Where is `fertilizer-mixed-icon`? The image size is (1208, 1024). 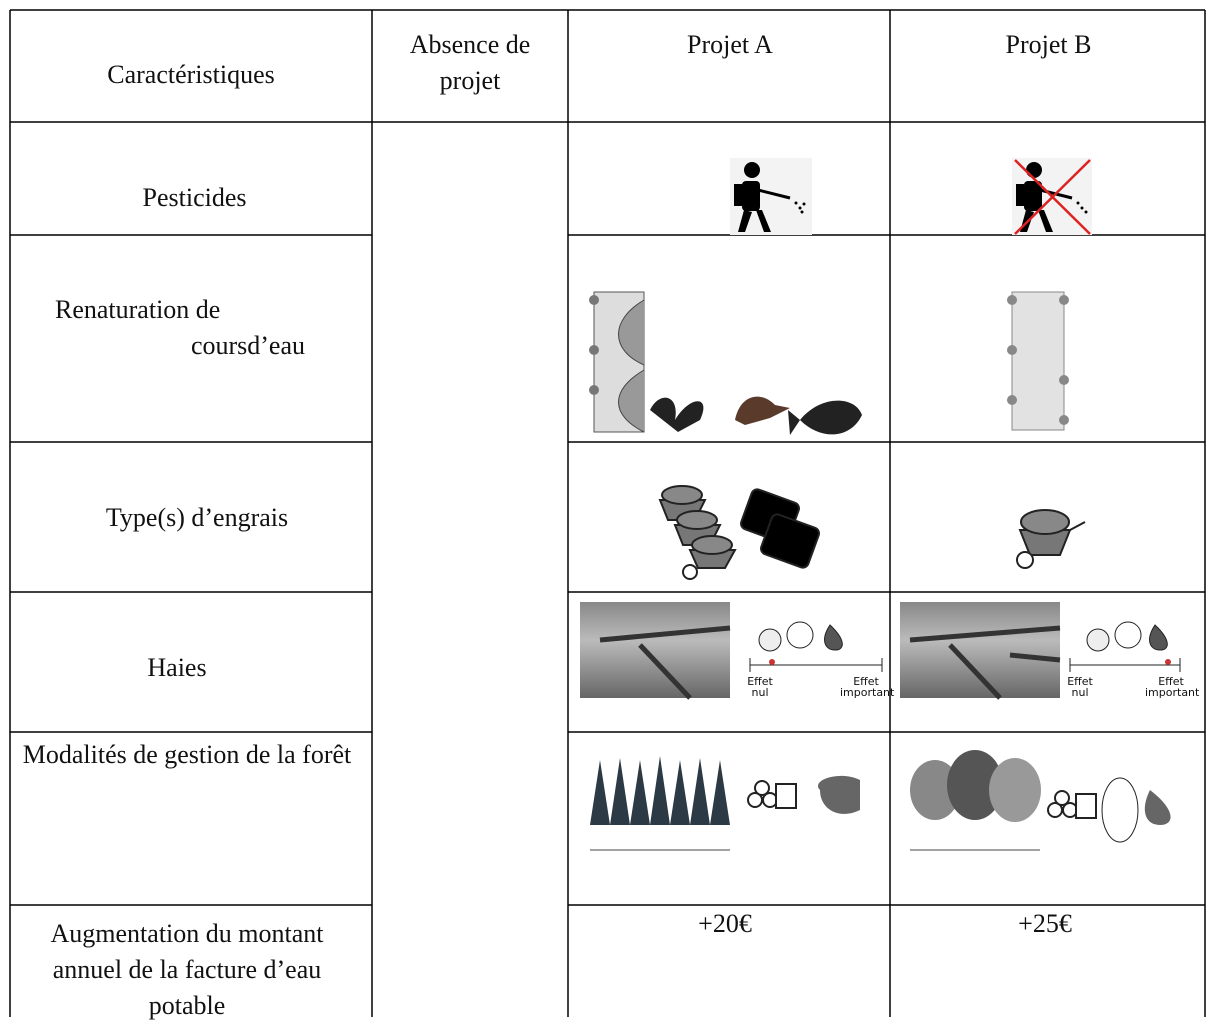 fertilizer-mixed-icon is located at coordinates (739, 532).